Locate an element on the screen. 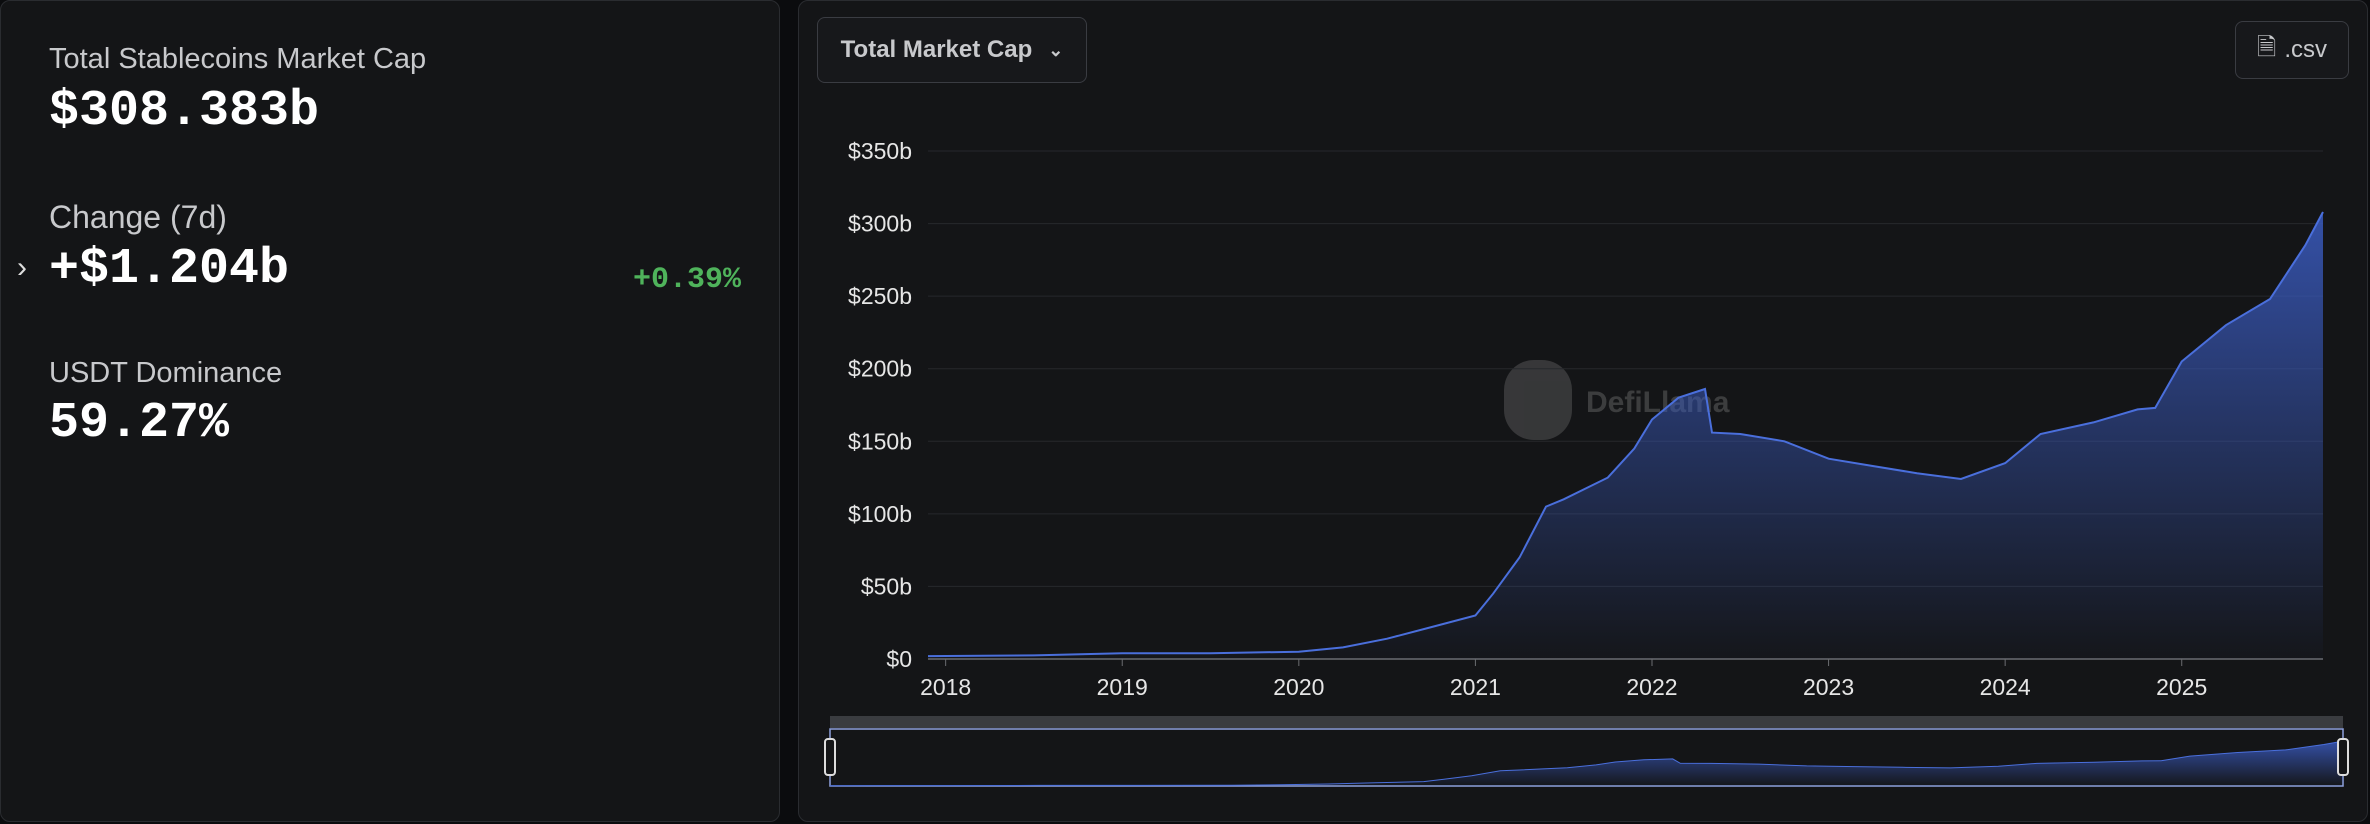 The image size is (2370, 824). stat-value: +$1.204b is located at coordinates (169, 269).